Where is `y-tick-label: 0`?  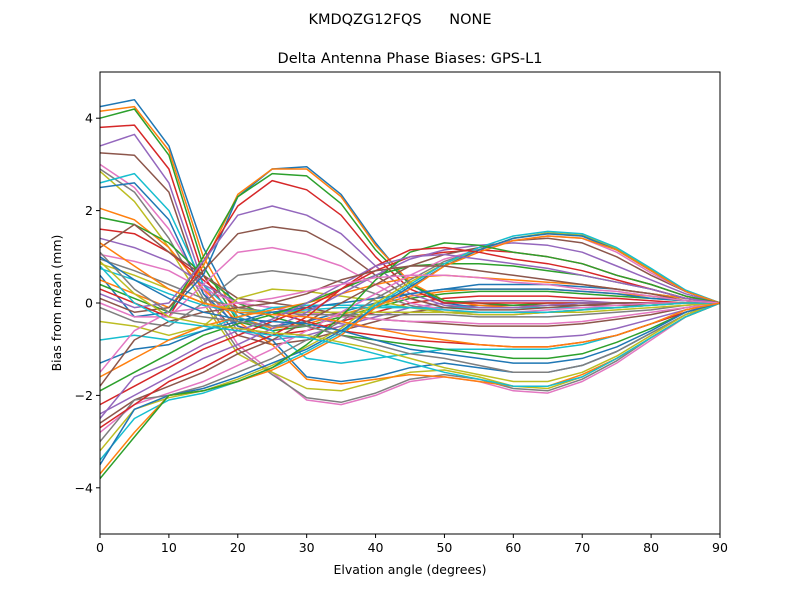 y-tick-label: 0 is located at coordinates (89, 303).